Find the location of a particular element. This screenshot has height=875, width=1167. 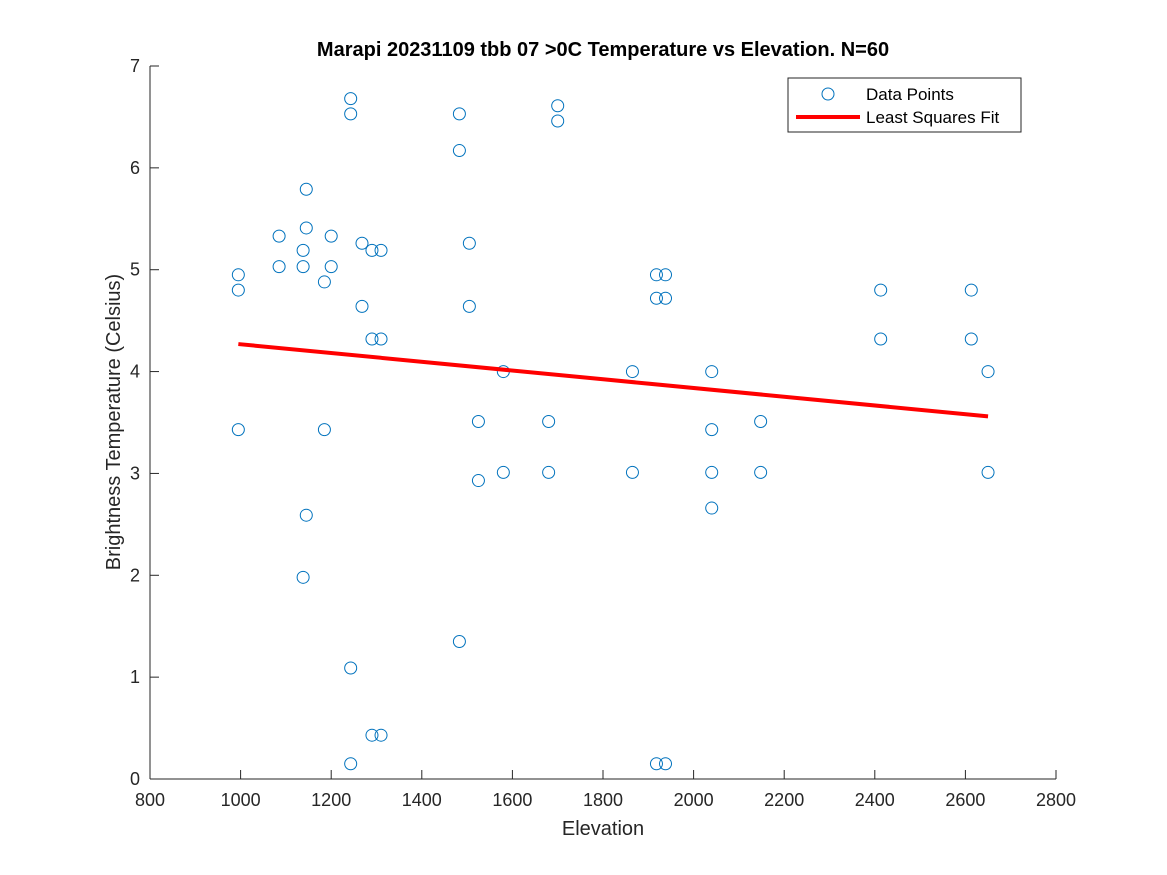

fit-line-group is located at coordinates (613, 380).